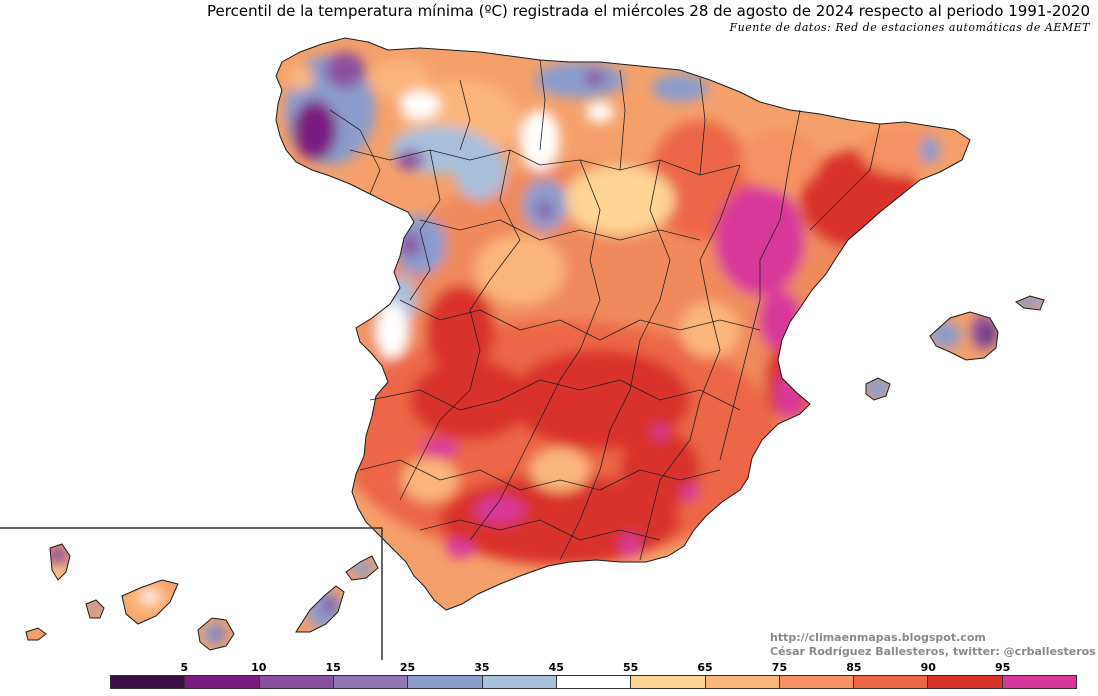  Describe the element at coordinates (854, 667) in the screenshot. I see `legend-tick-label: 85` at that location.